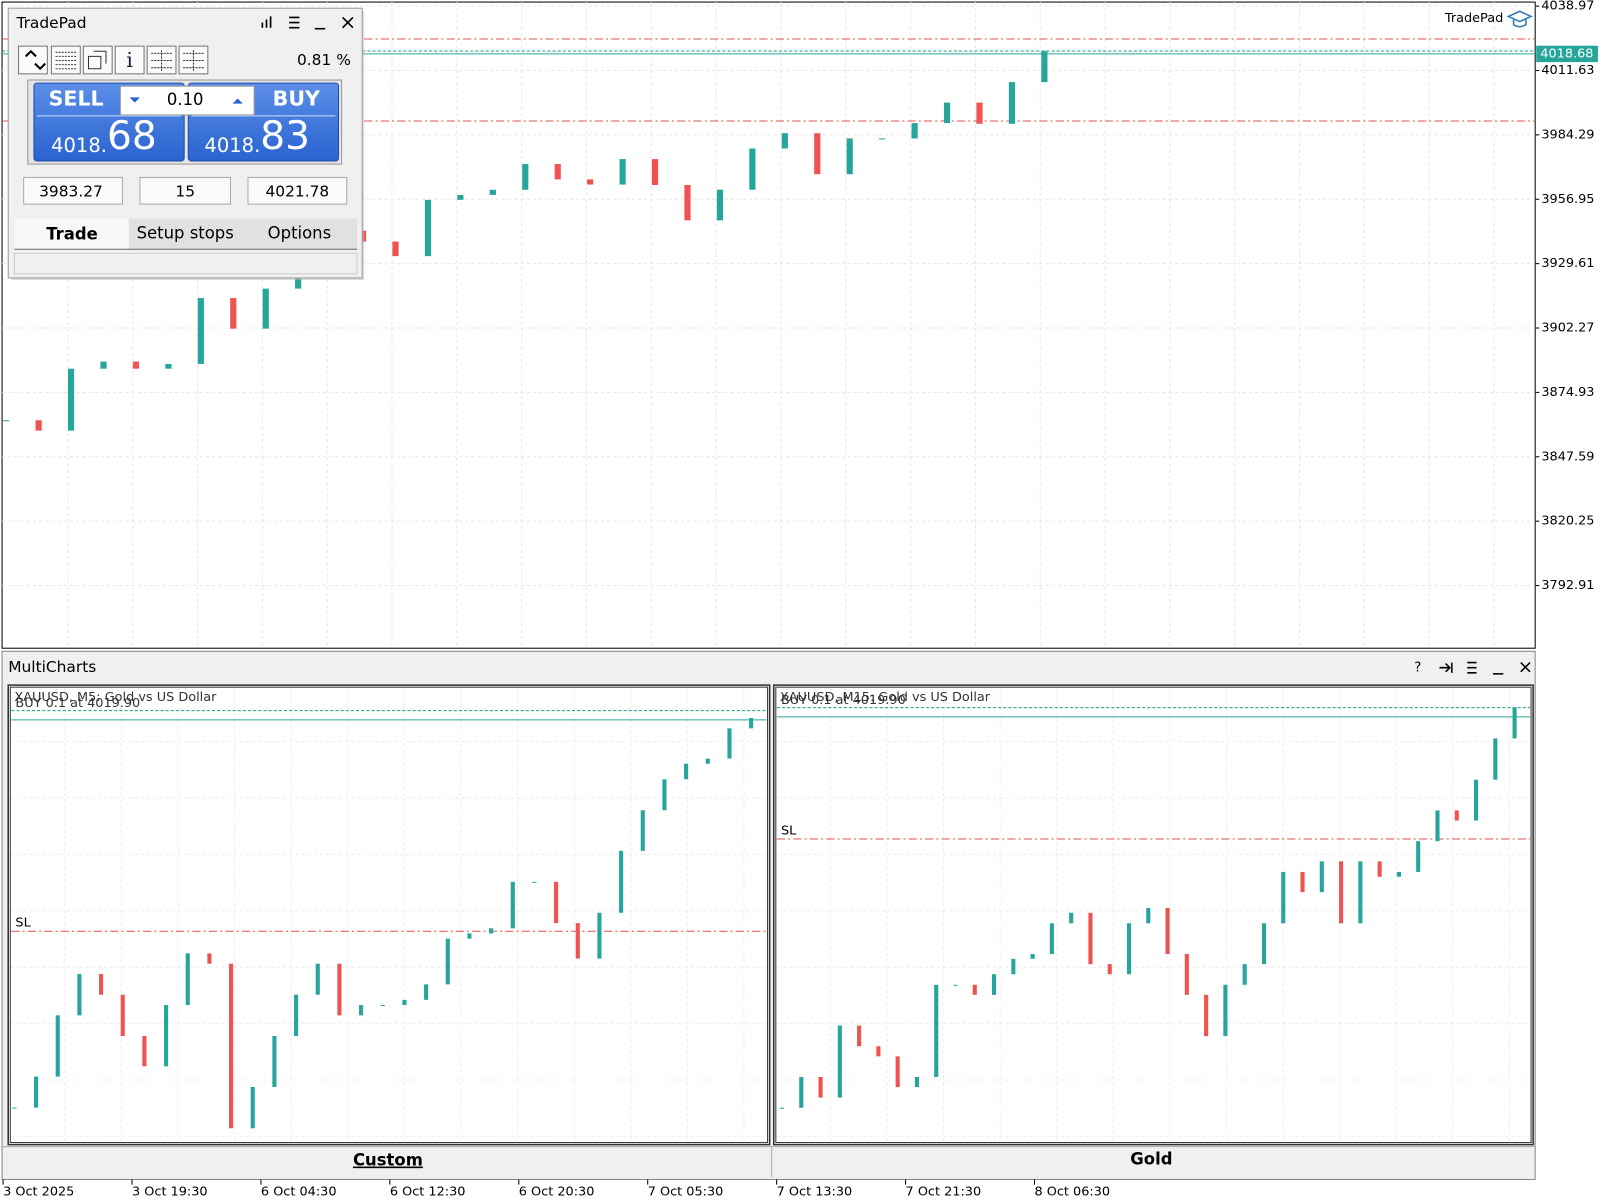 The height and width of the screenshot is (1200, 1600). I want to click on volume: 0.10, so click(185, 99).